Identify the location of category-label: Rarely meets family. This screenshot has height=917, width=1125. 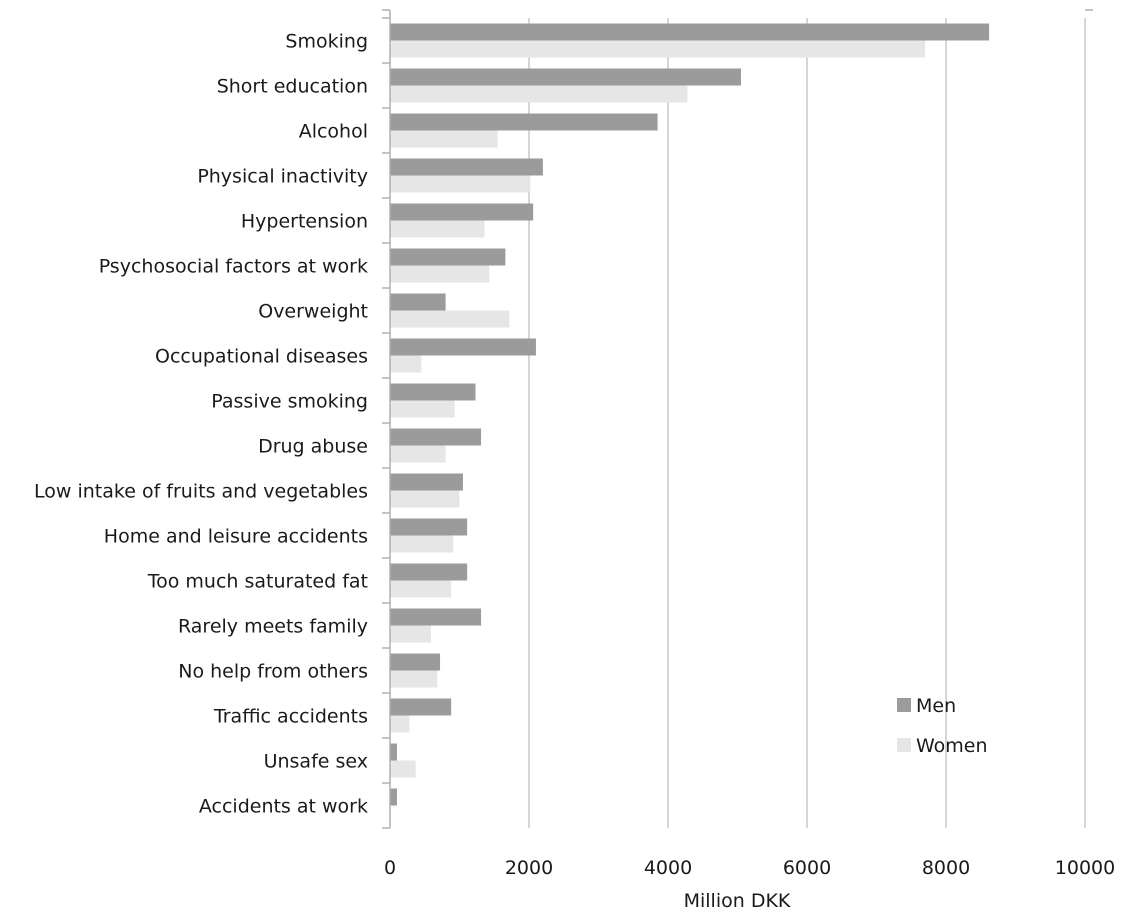
(273, 627).